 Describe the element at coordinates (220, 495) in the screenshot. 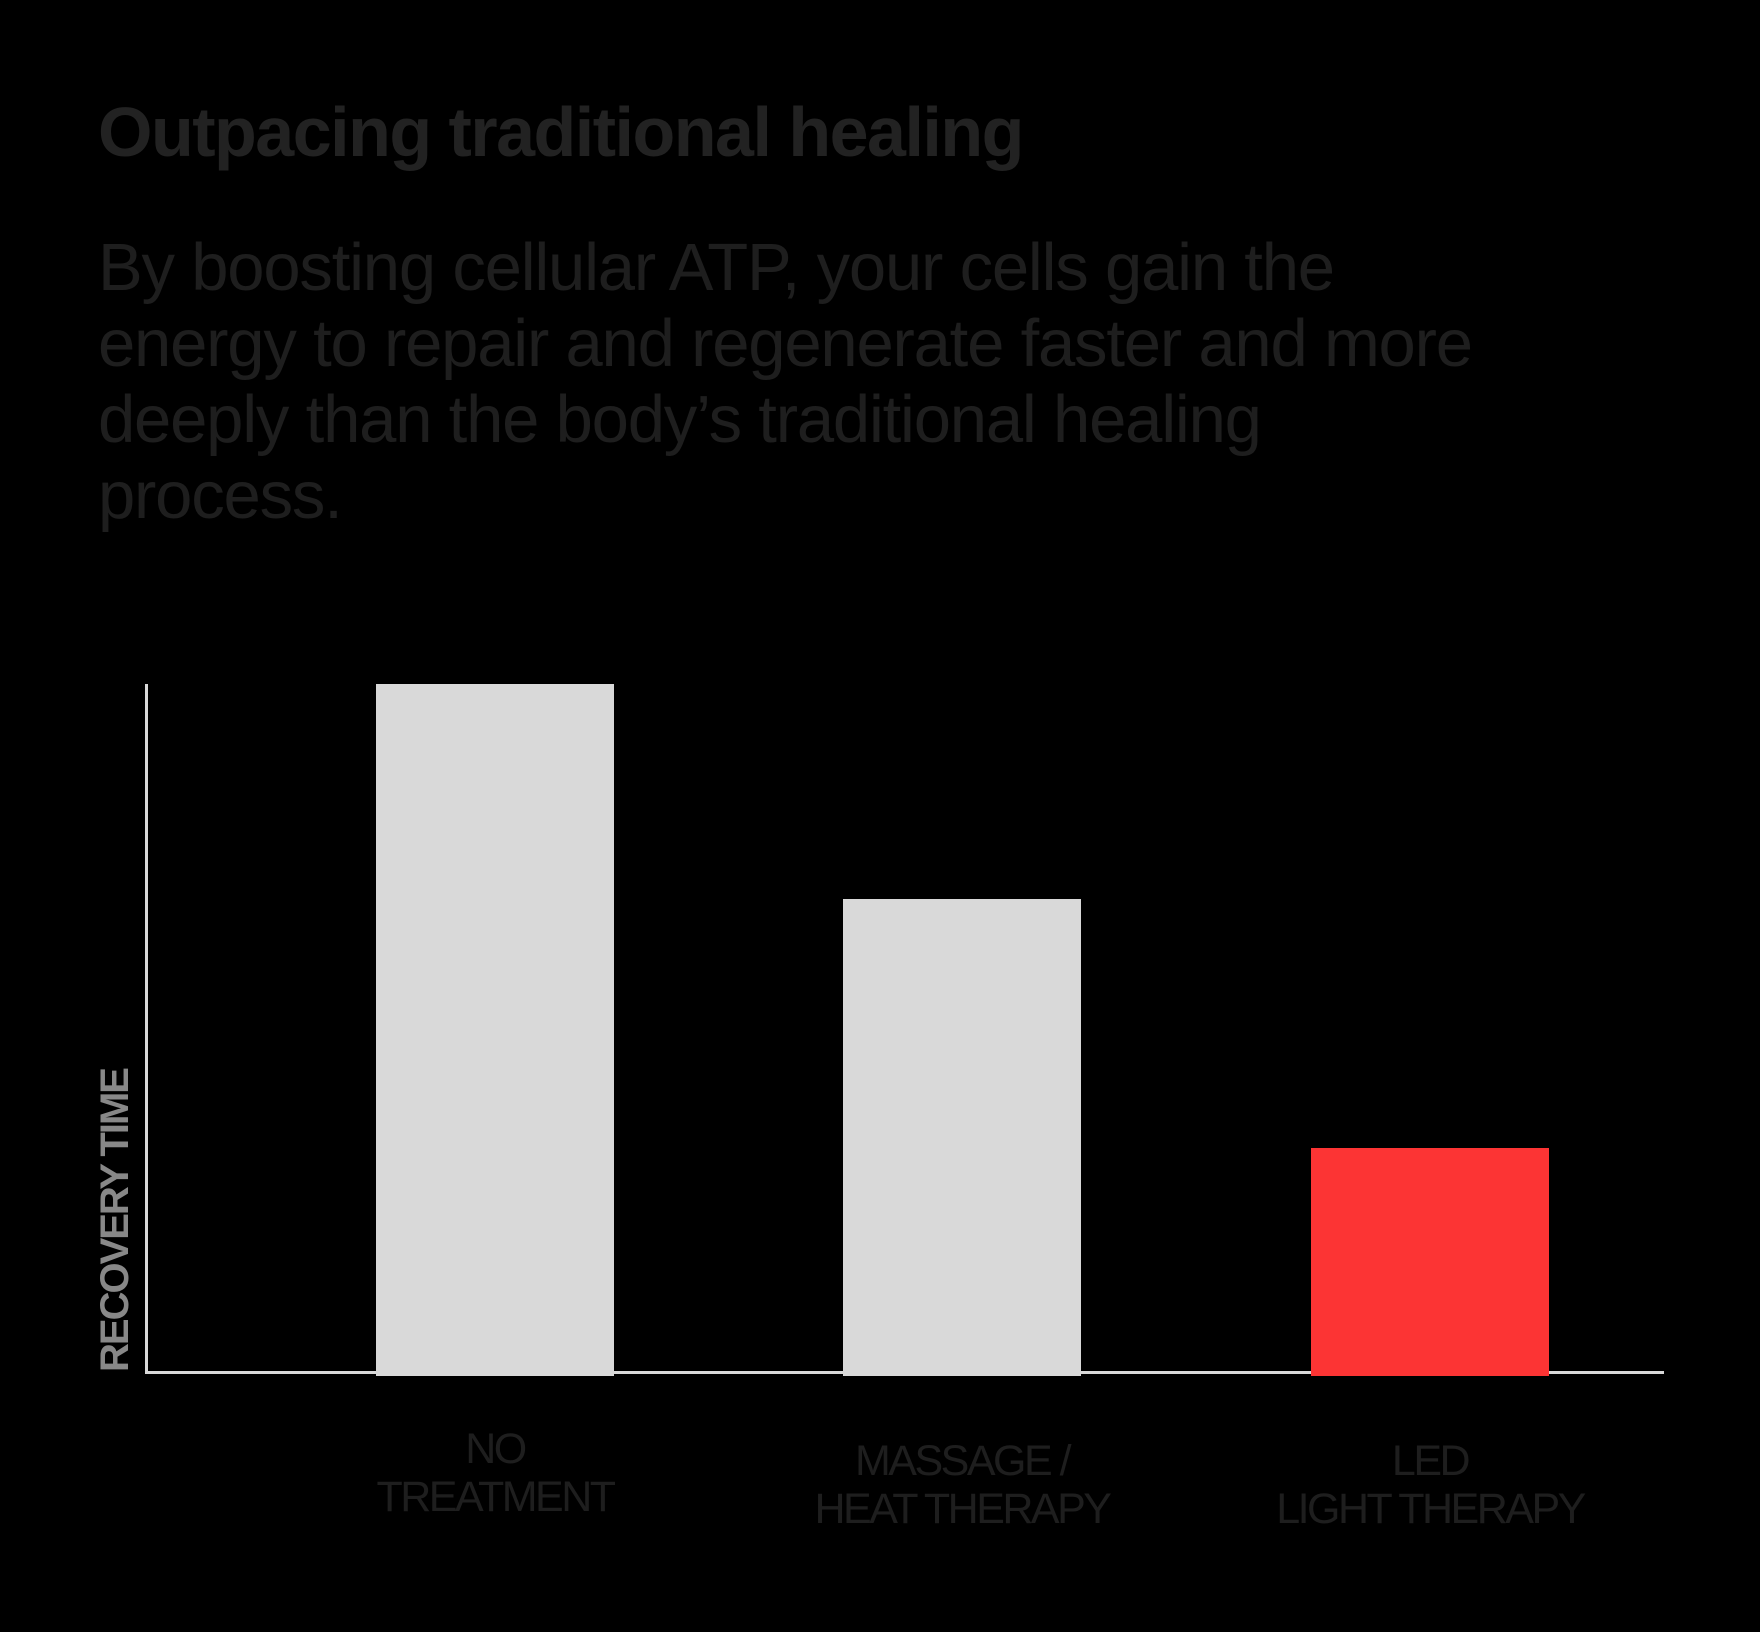

I see `subtitle-line: process.` at that location.